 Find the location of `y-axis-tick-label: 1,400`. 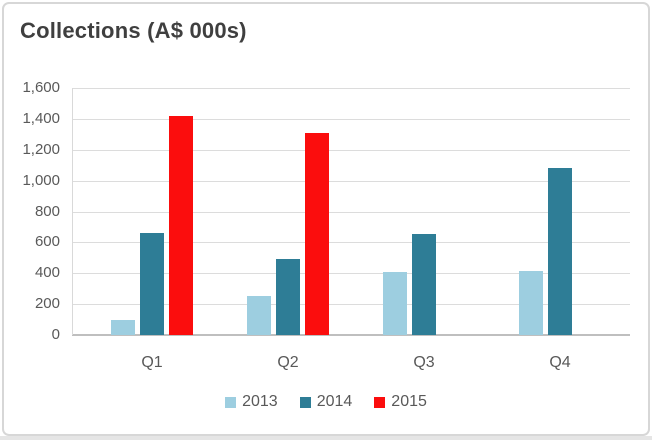

y-axis-tick-label: 1,400 is located at coordinates (41, 118).